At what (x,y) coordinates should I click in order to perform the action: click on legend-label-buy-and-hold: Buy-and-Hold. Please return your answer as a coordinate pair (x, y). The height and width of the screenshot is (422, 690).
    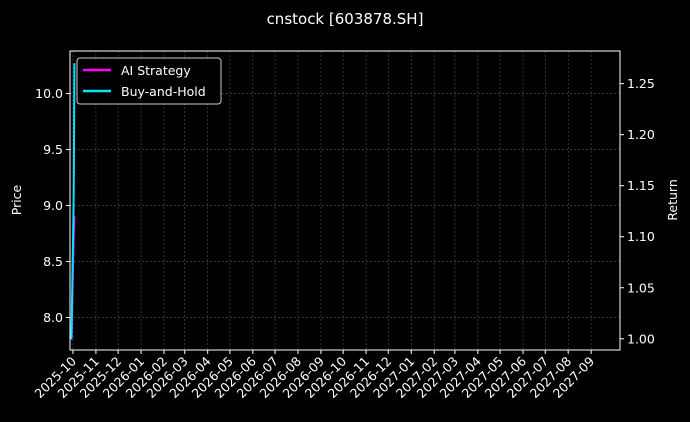
    Looking at the image, I should click on (163, 91).